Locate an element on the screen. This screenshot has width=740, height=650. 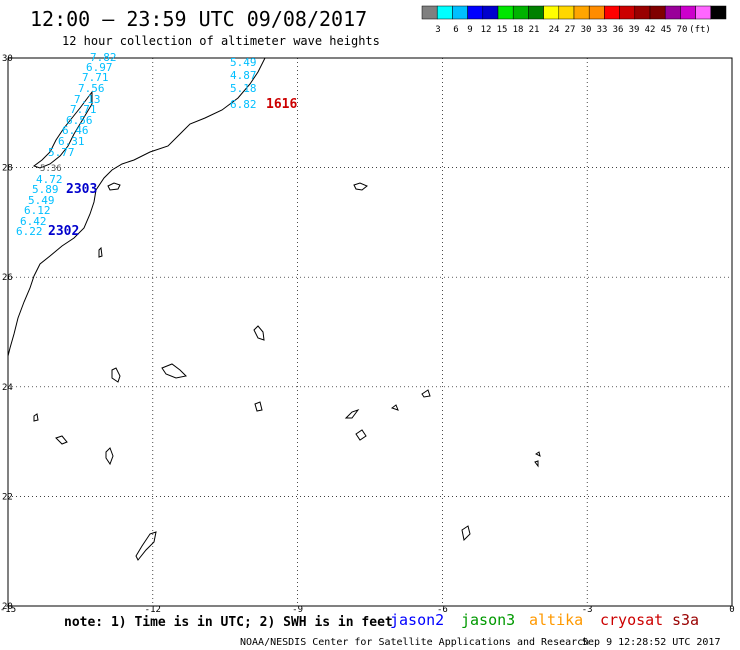
legend-label: 36 is located at coordinates (618, 30).